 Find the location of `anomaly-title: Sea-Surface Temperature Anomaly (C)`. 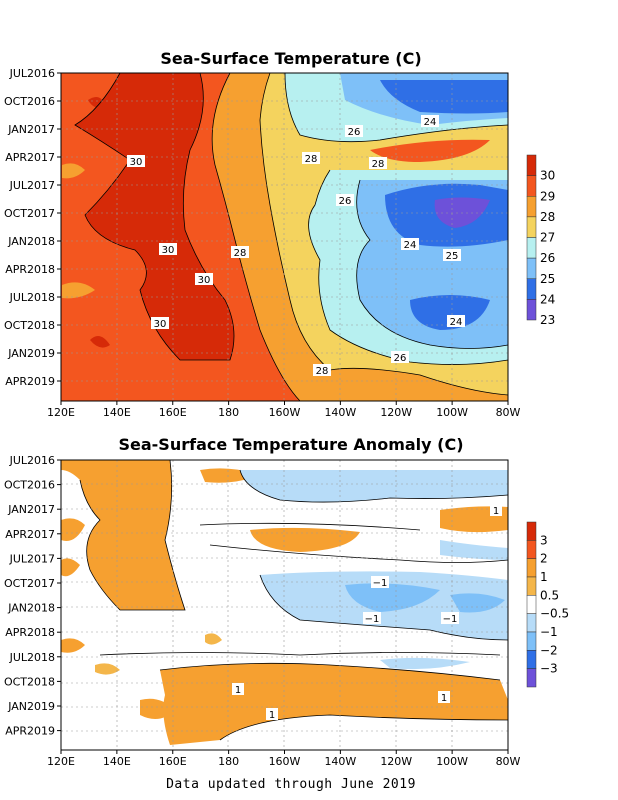

anomaly-title: Sea-Surface Temperature Anomaly (C) is located at coordinates (290, 444).